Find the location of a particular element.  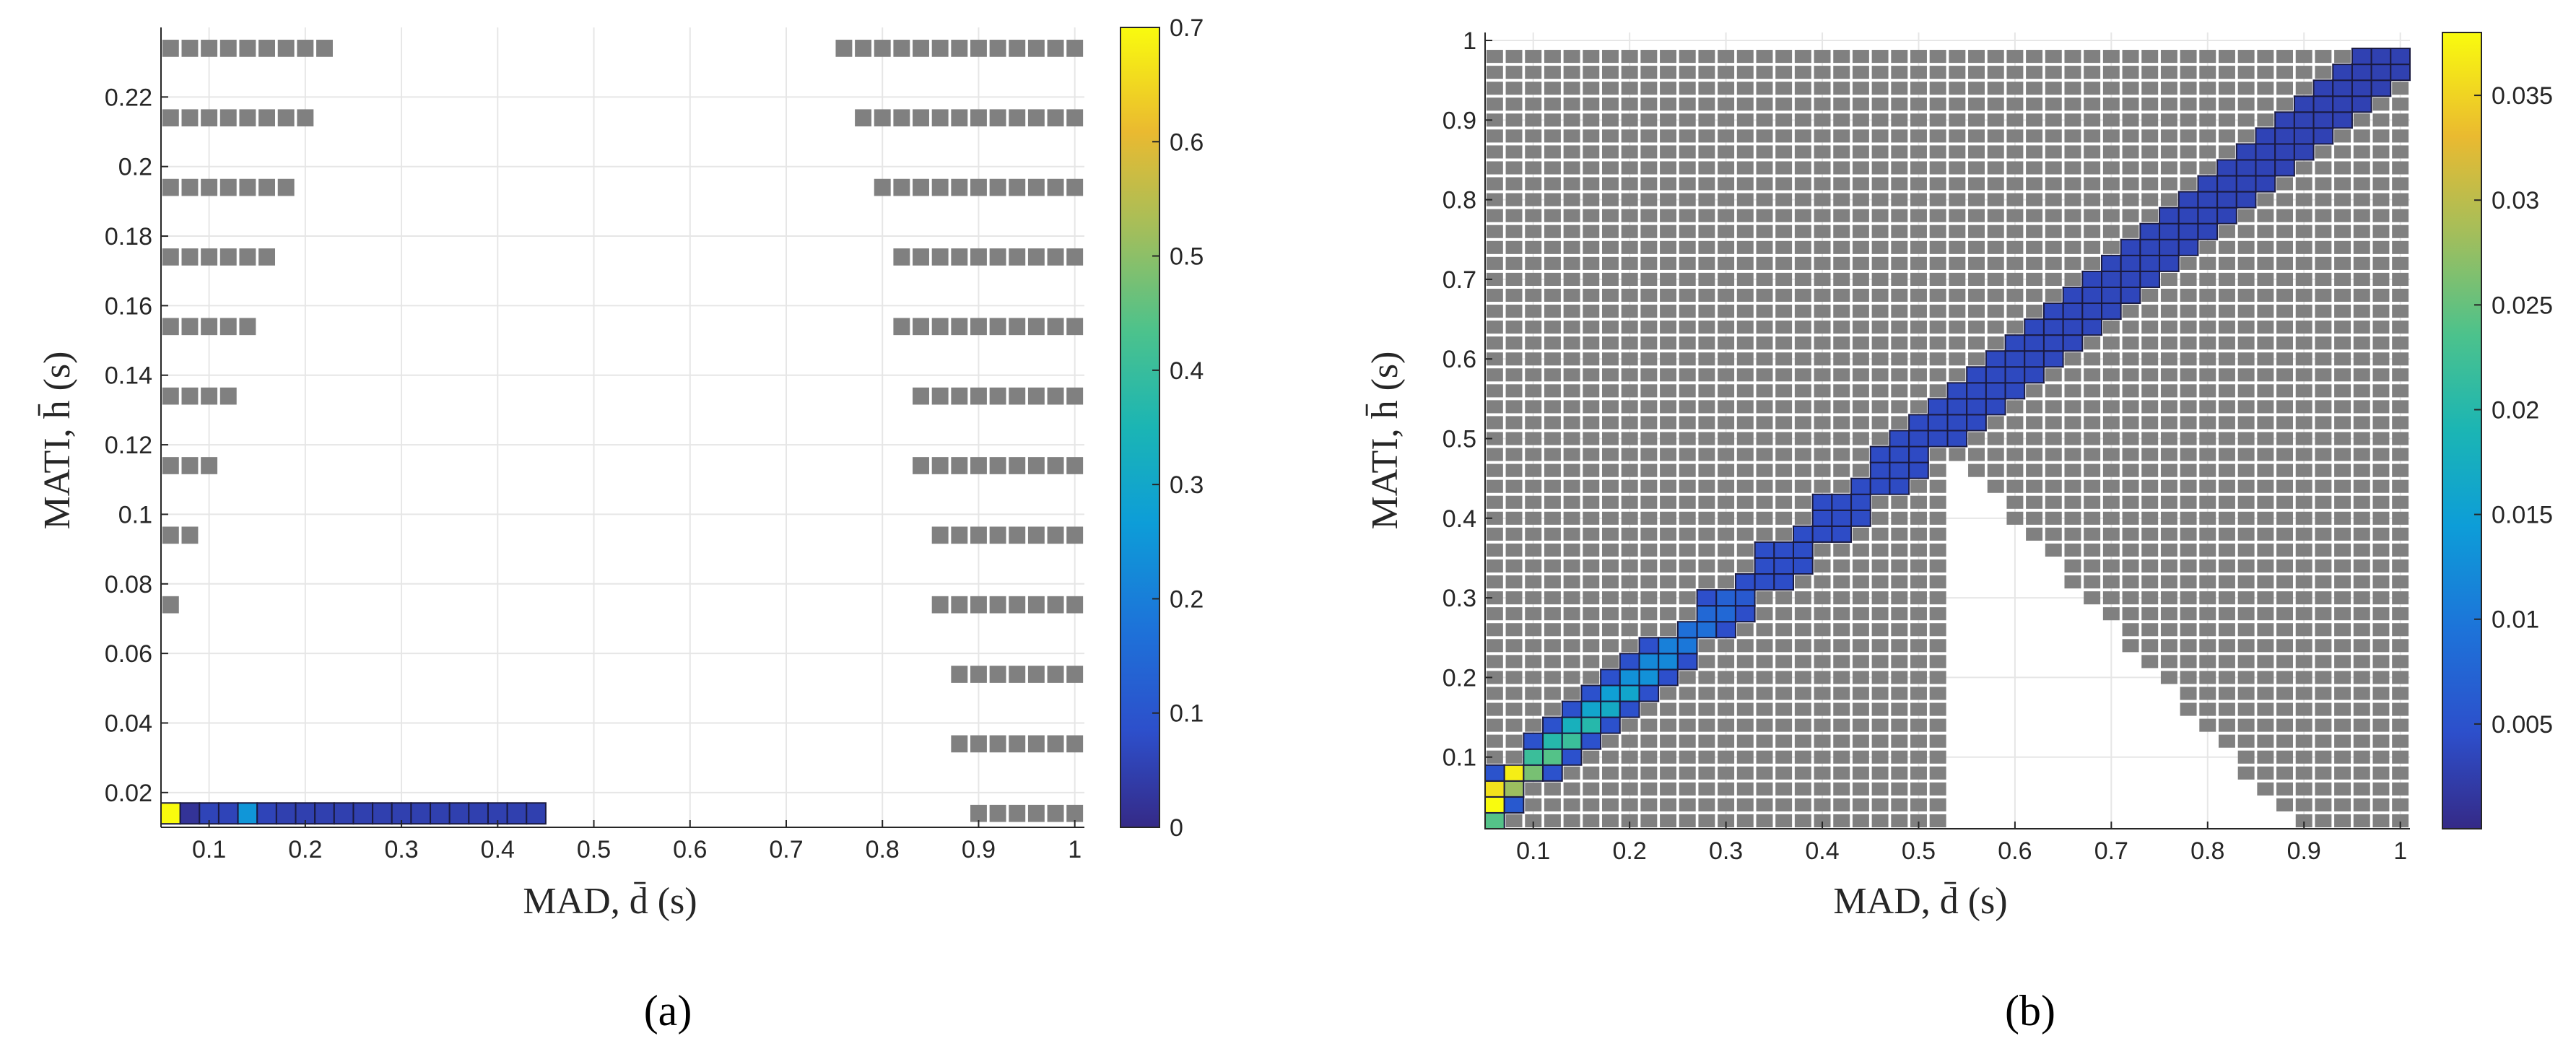

colorbar-tick-label: 0.1 is located at coordinates (1187, 714).